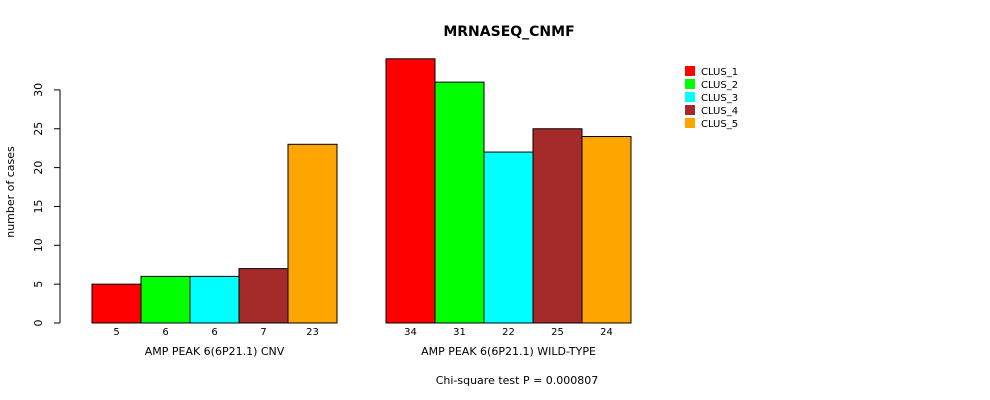 Image resolution: width=990 pixels, height=400 pixels. What do you see at coordinates (38, 168) in the screenshot?
I see `y-tick-label: 20` at bounding box center [38, 168].